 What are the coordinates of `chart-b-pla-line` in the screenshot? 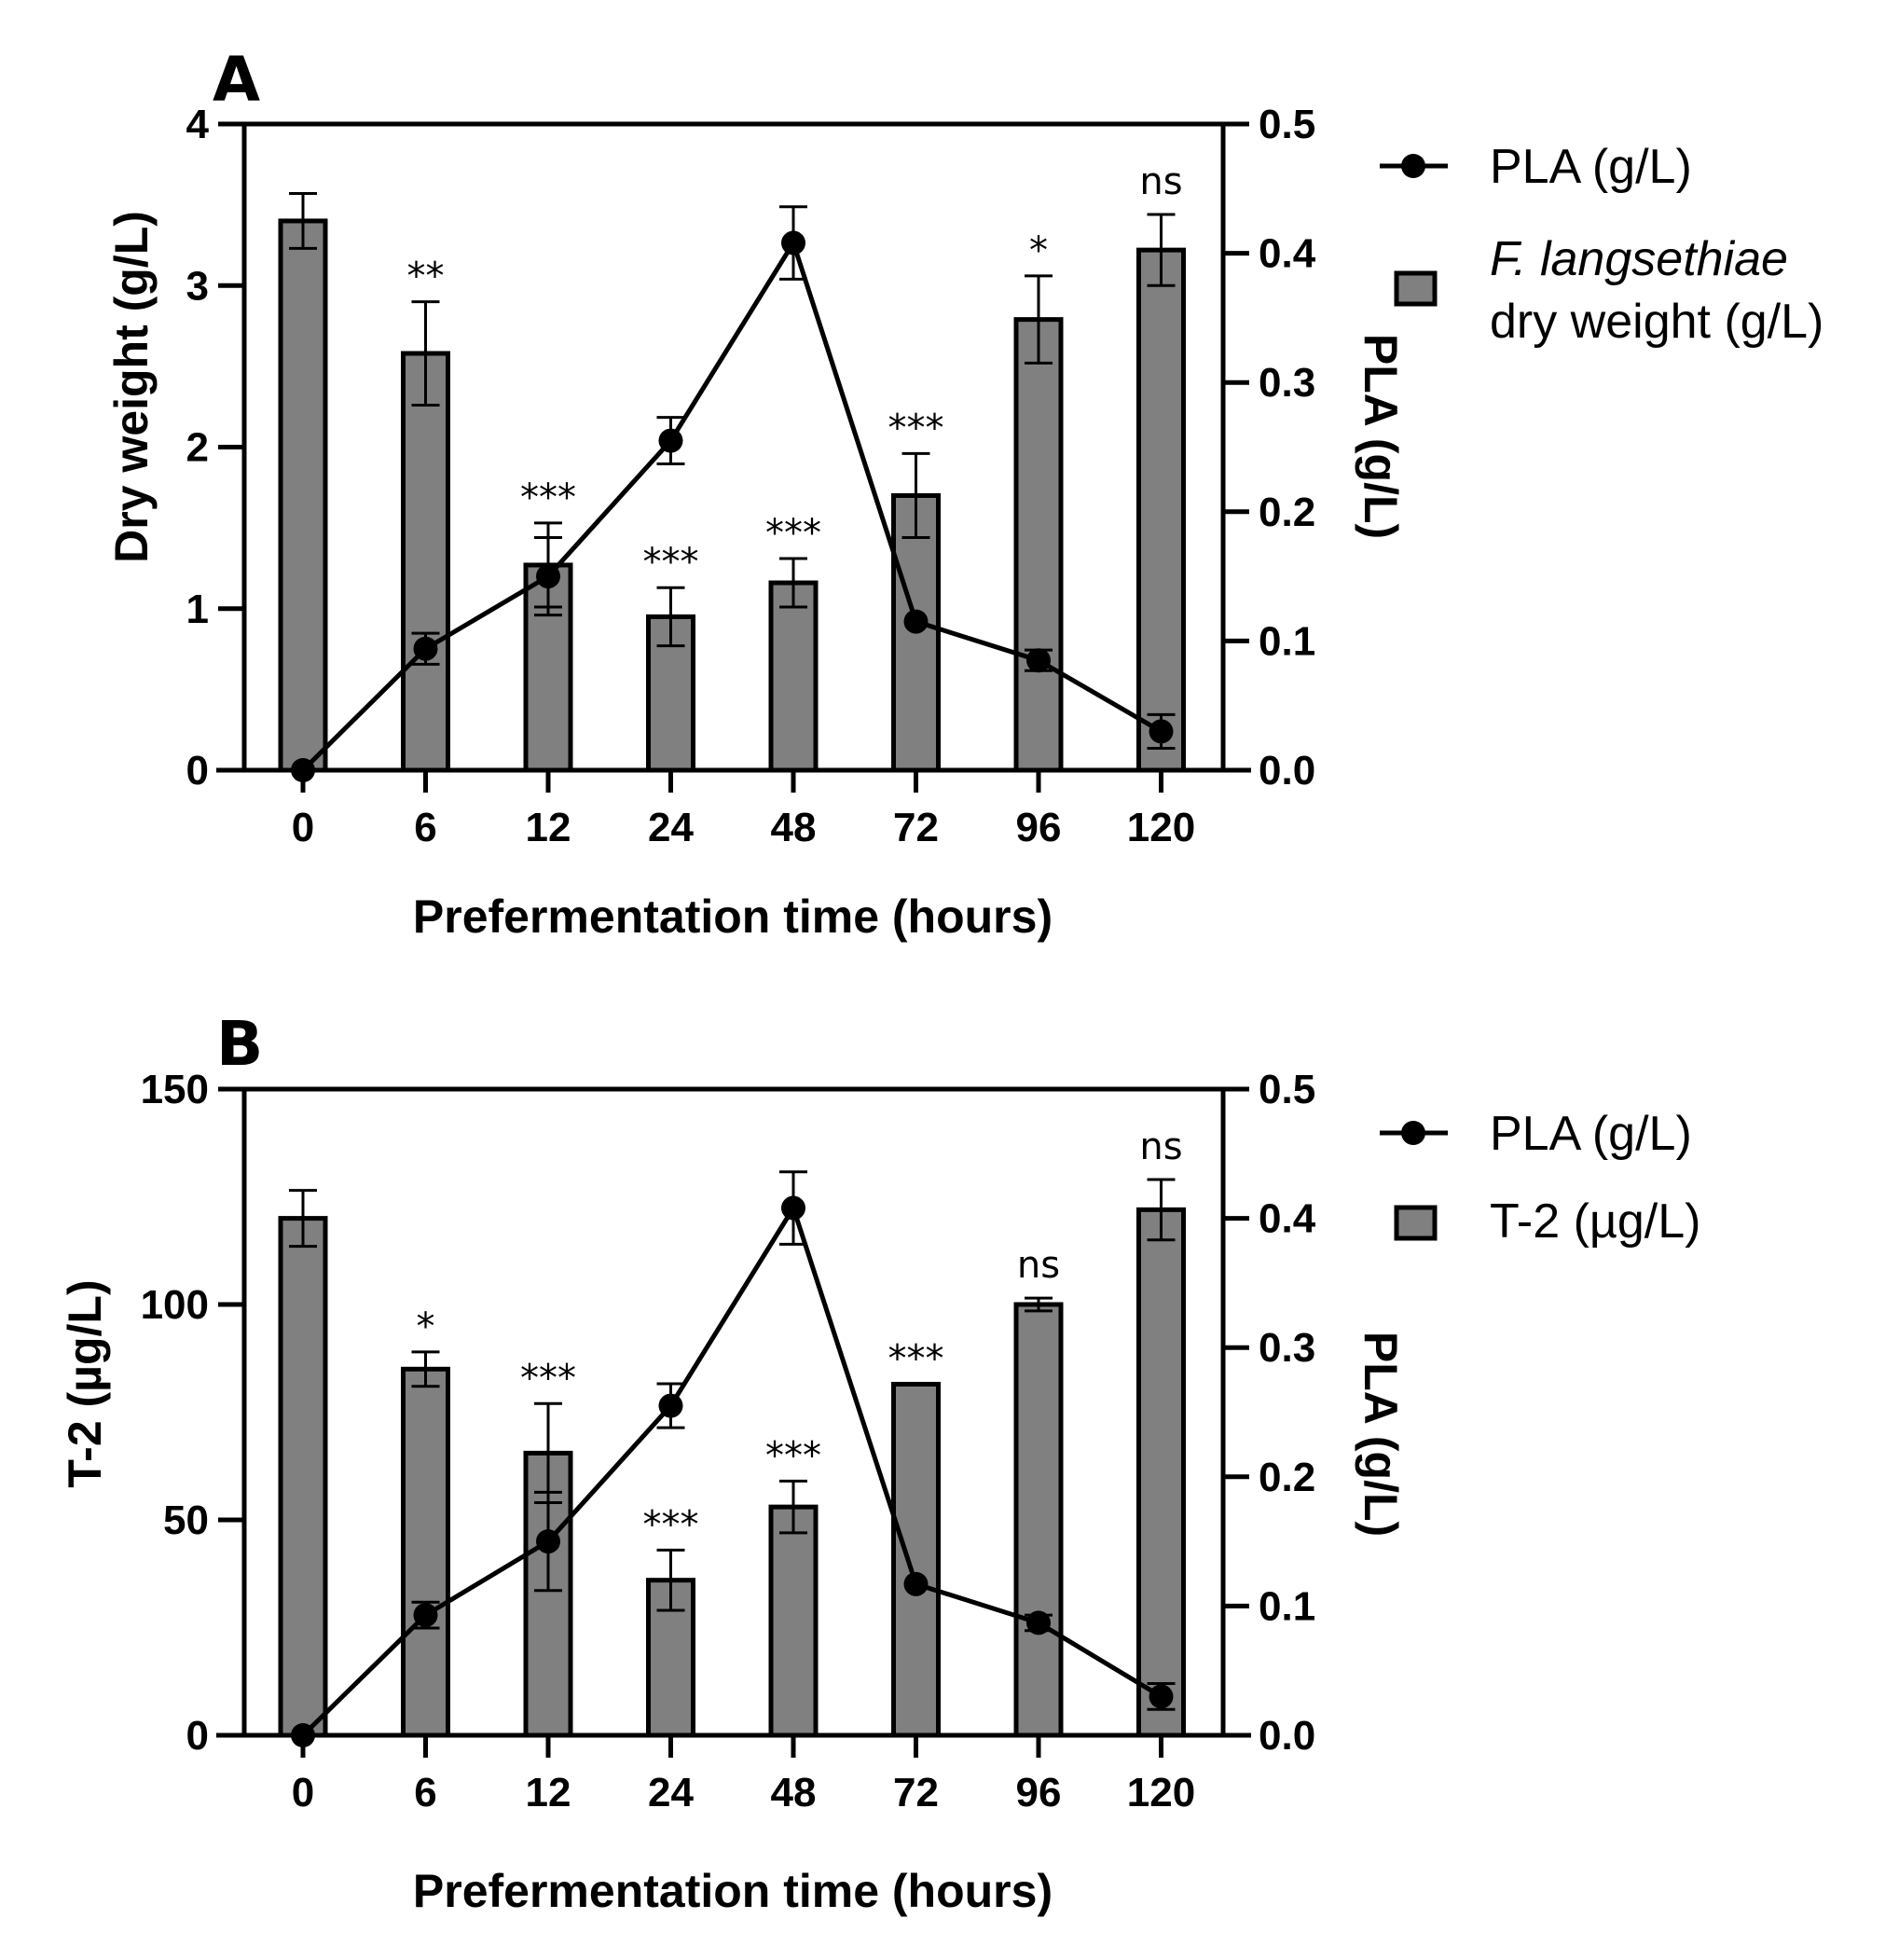 It's located at (733, 1459).